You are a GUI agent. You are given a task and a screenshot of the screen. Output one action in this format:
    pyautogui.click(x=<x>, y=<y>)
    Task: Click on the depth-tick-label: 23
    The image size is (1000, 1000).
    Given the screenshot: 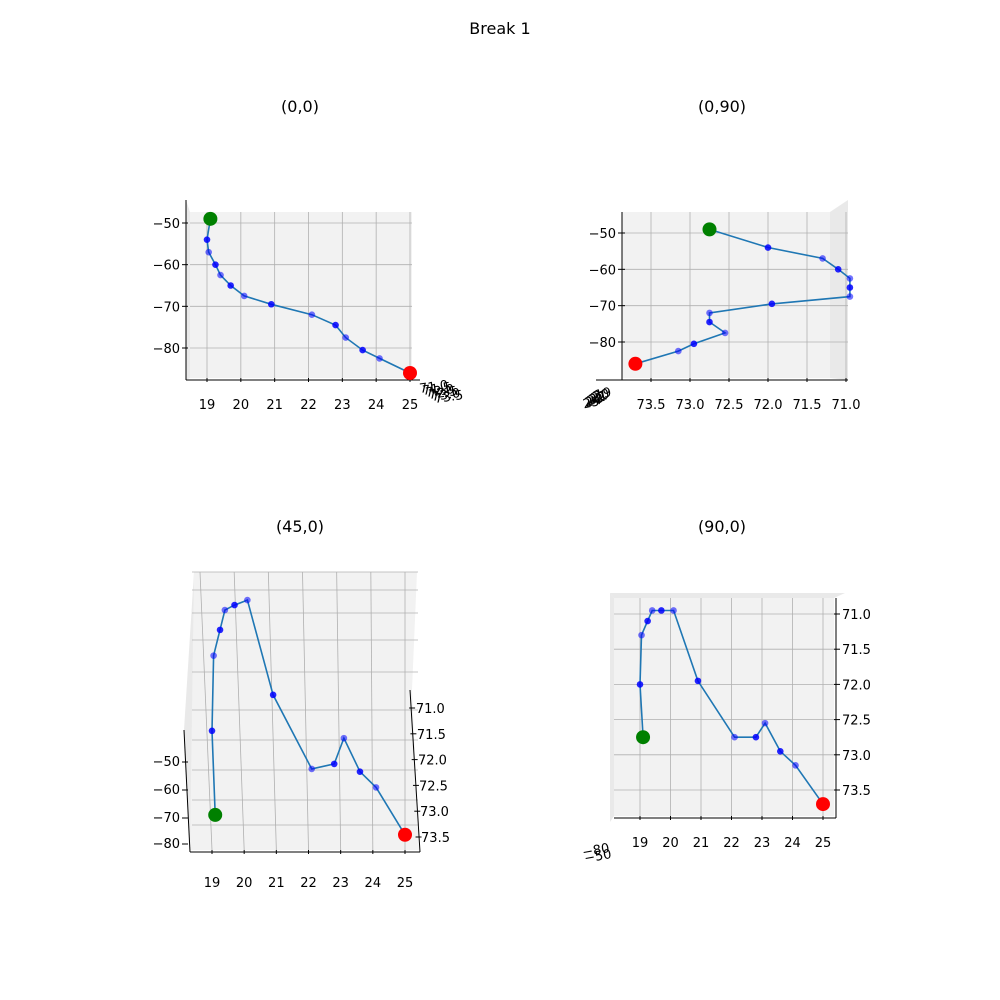 What is the action you would take?
    pyautogui.click(x=595, y=400)
    